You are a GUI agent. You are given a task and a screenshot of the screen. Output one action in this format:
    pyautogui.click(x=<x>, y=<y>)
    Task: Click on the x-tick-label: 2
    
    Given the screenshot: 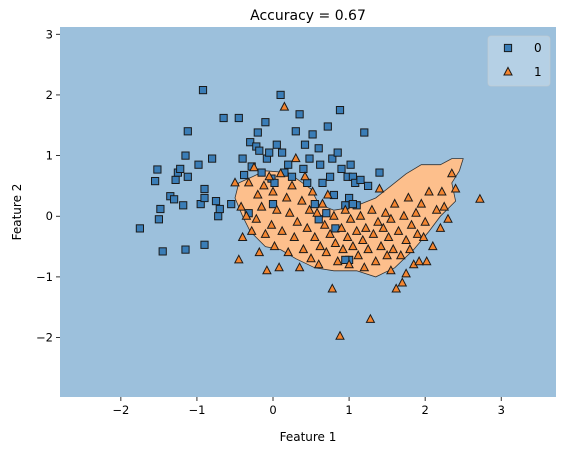 What is the action you would take?
    pyautogui.click(x=424, y=410)
    